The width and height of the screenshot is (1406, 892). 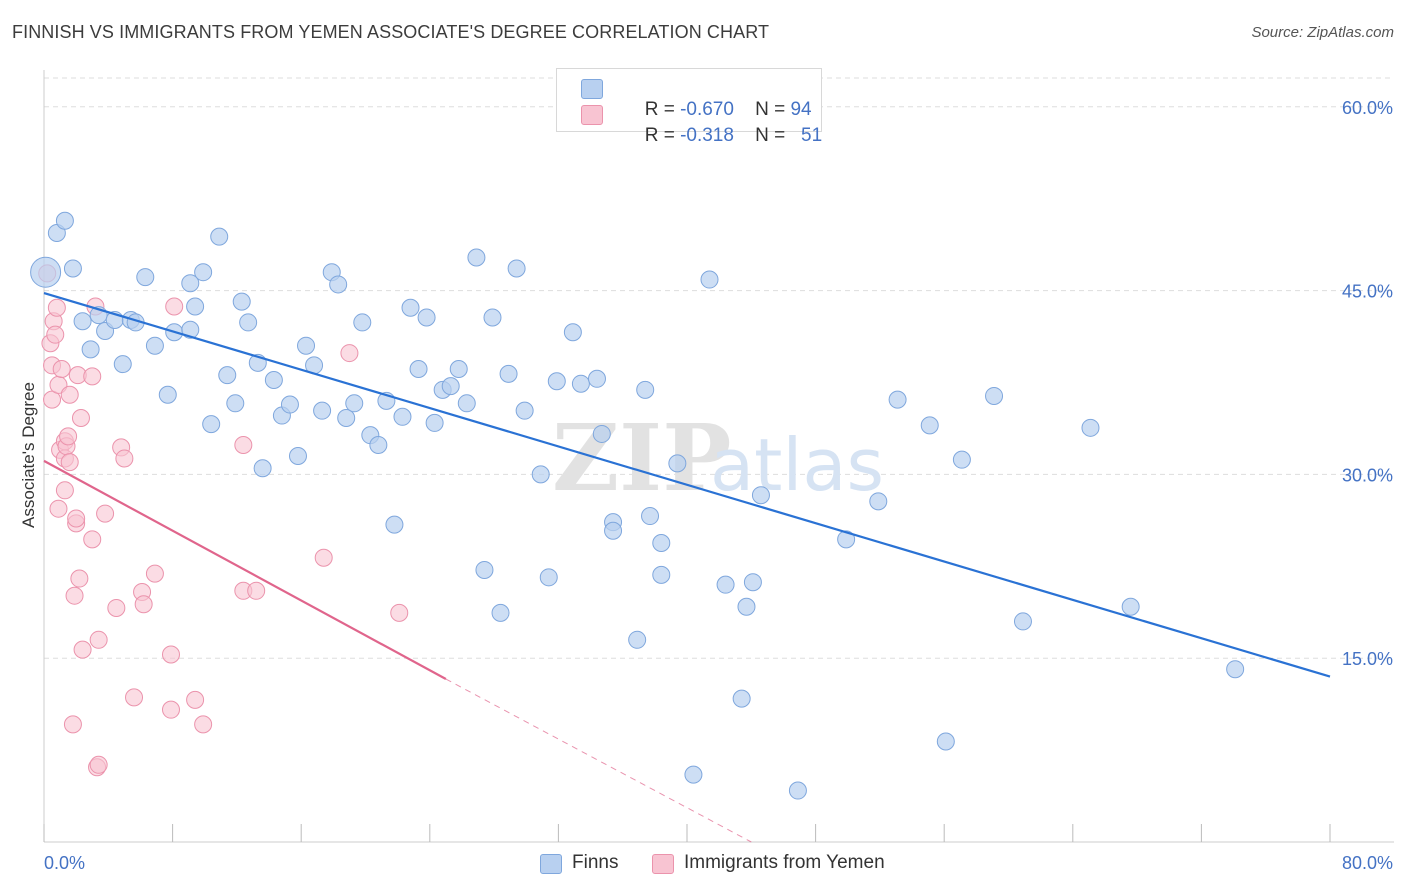 What do you see at coordinates (663, 864) in the screenshot?
I see `bottom-legend-swatch-yemen` at bounding box center [663, 864].